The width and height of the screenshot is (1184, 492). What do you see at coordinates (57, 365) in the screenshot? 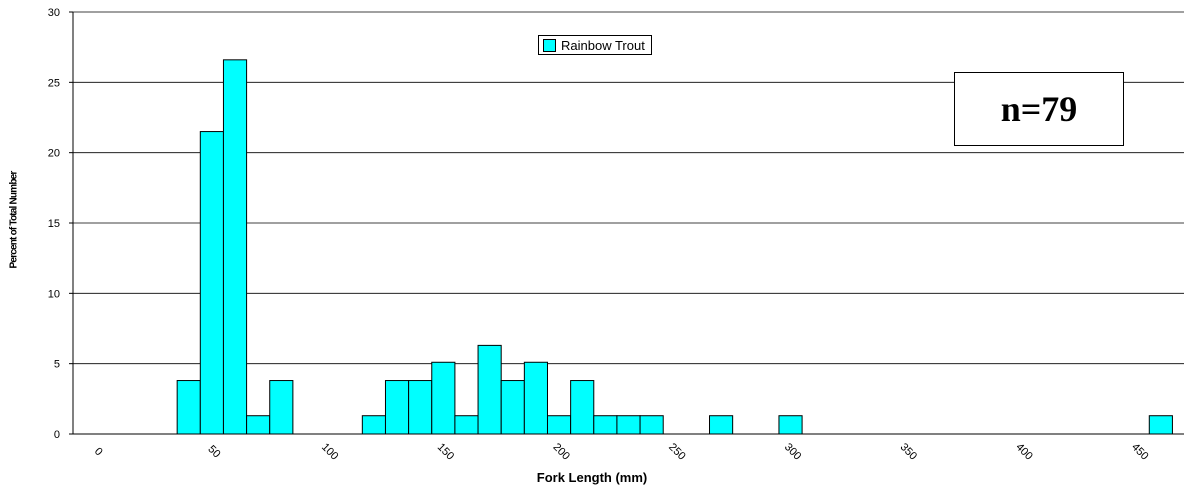
I see `y-tick-label: 5` at bounding box center [57, 365].